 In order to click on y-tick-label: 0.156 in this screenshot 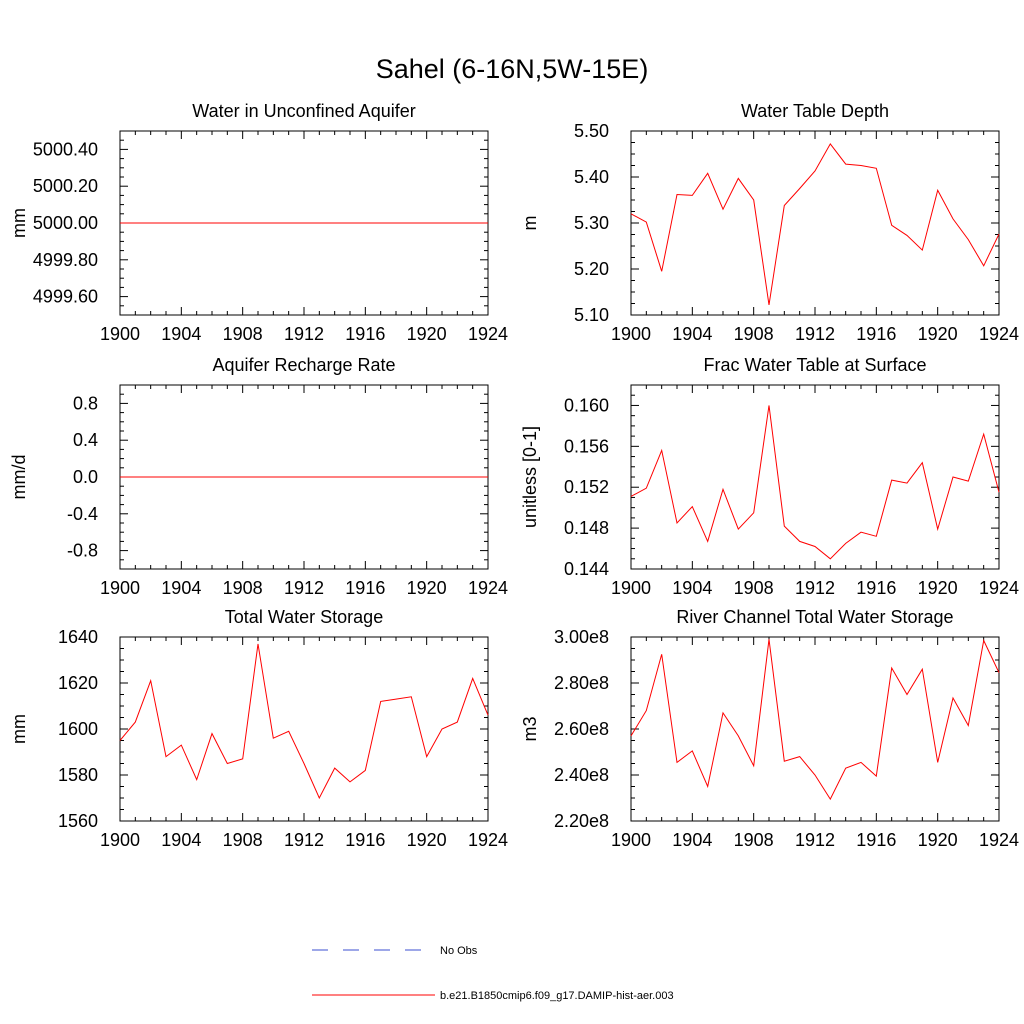, I will do `click(586, 446)`.